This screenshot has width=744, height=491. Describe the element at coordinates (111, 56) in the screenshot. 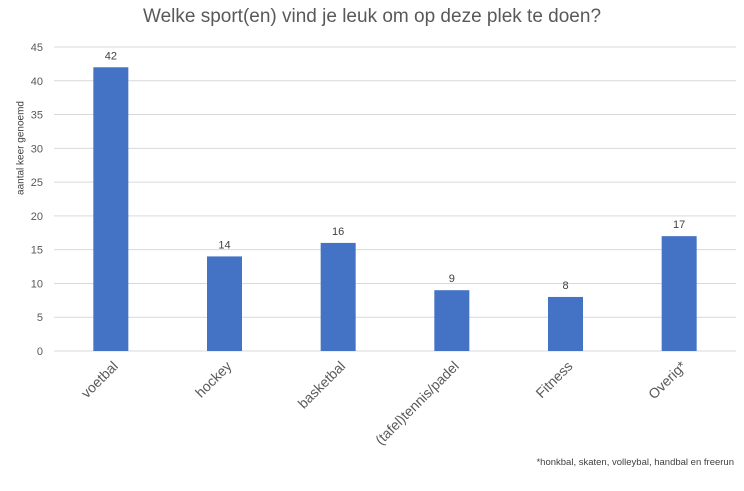

I see `data-label: 42` at that location.